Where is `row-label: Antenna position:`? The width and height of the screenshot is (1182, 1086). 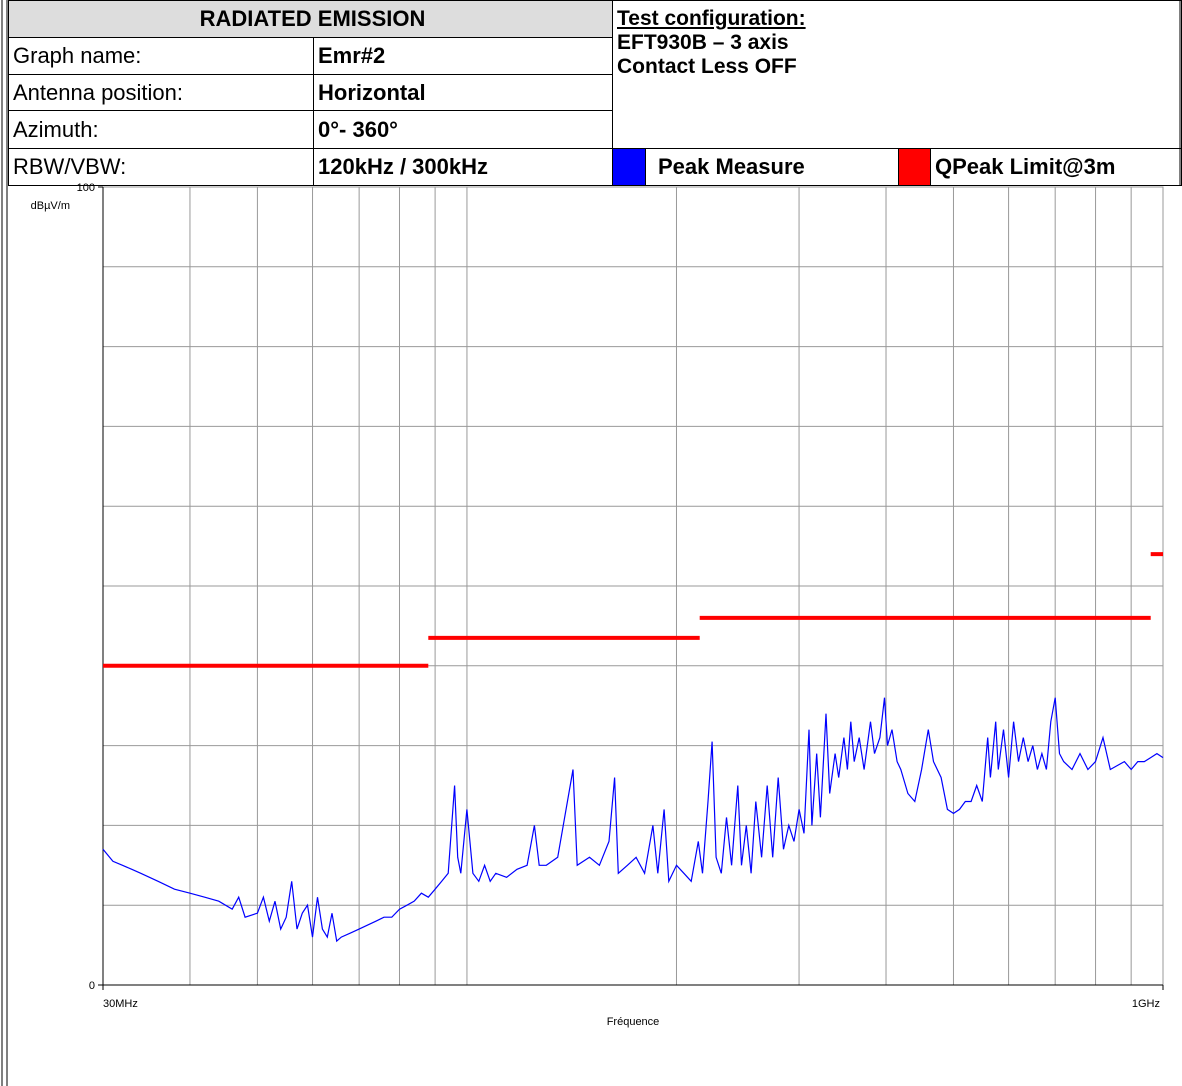
row-label: Antenna position: is located at coordinates (161, 92).